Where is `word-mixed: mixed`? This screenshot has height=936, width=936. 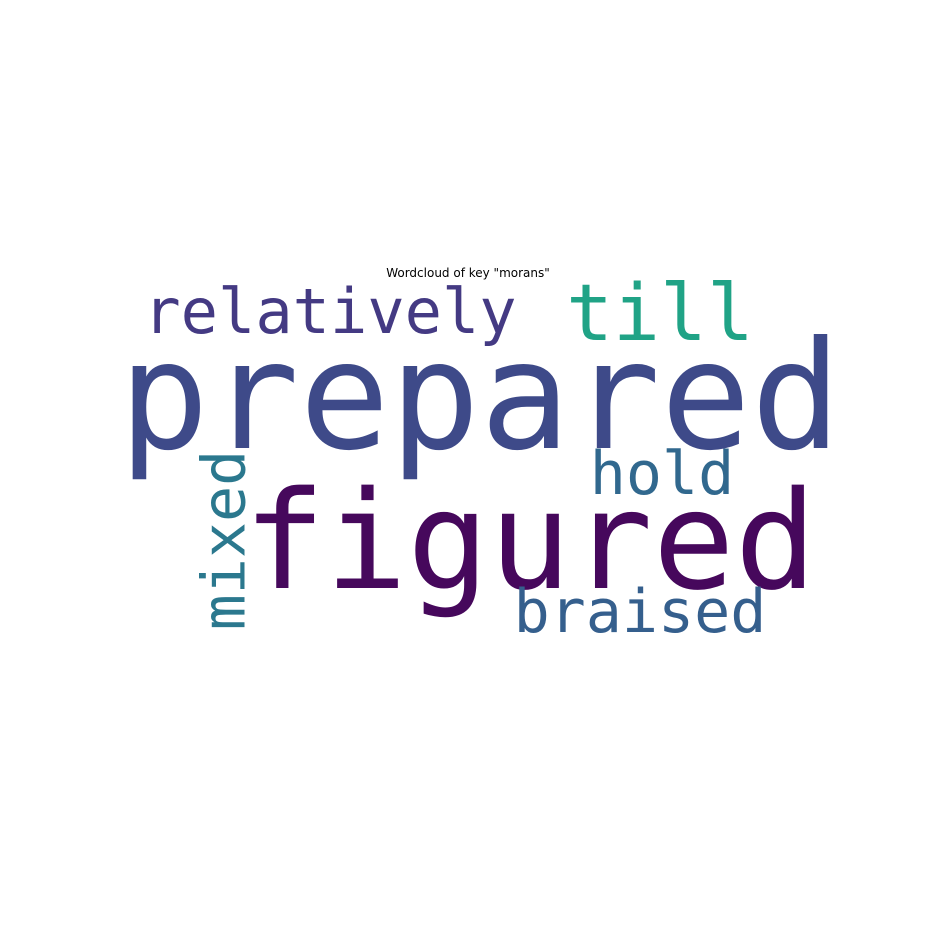
word-mixed: mixed is located at coordinates (225, 540).